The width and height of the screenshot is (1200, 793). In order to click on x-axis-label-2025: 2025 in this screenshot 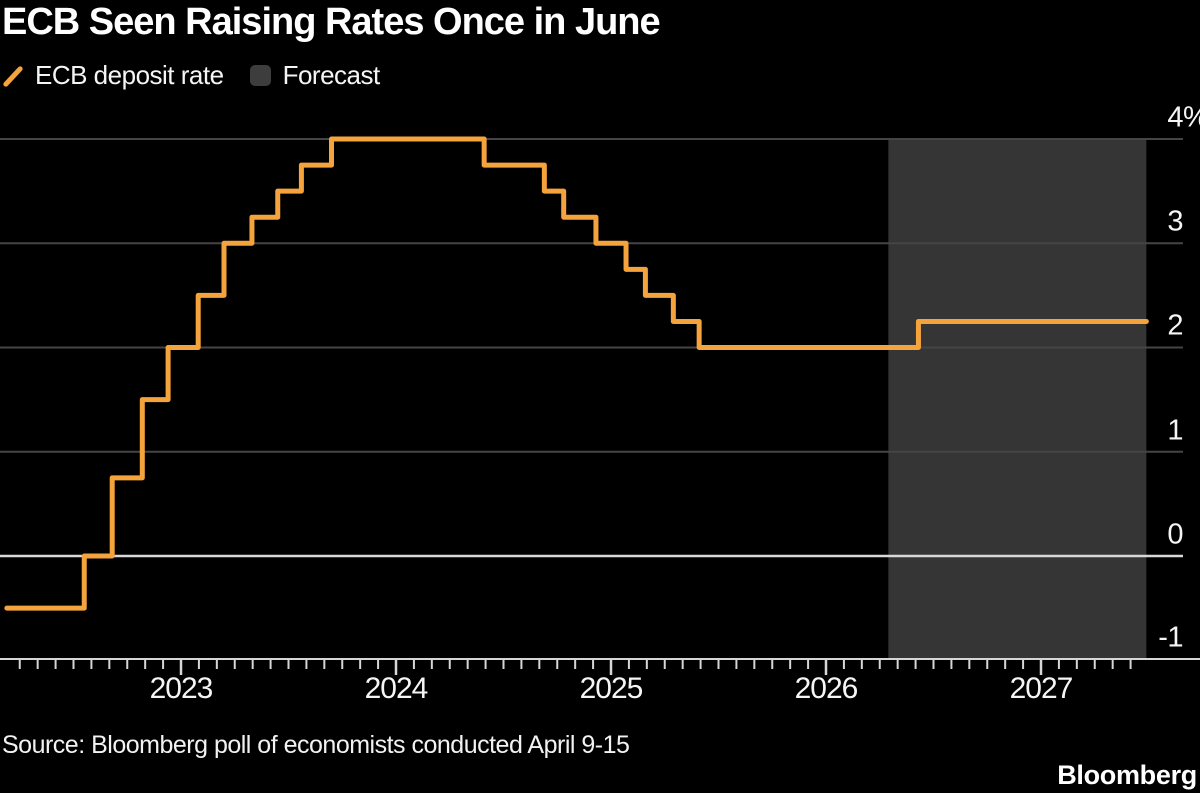, I will do `click(611, 688)`.